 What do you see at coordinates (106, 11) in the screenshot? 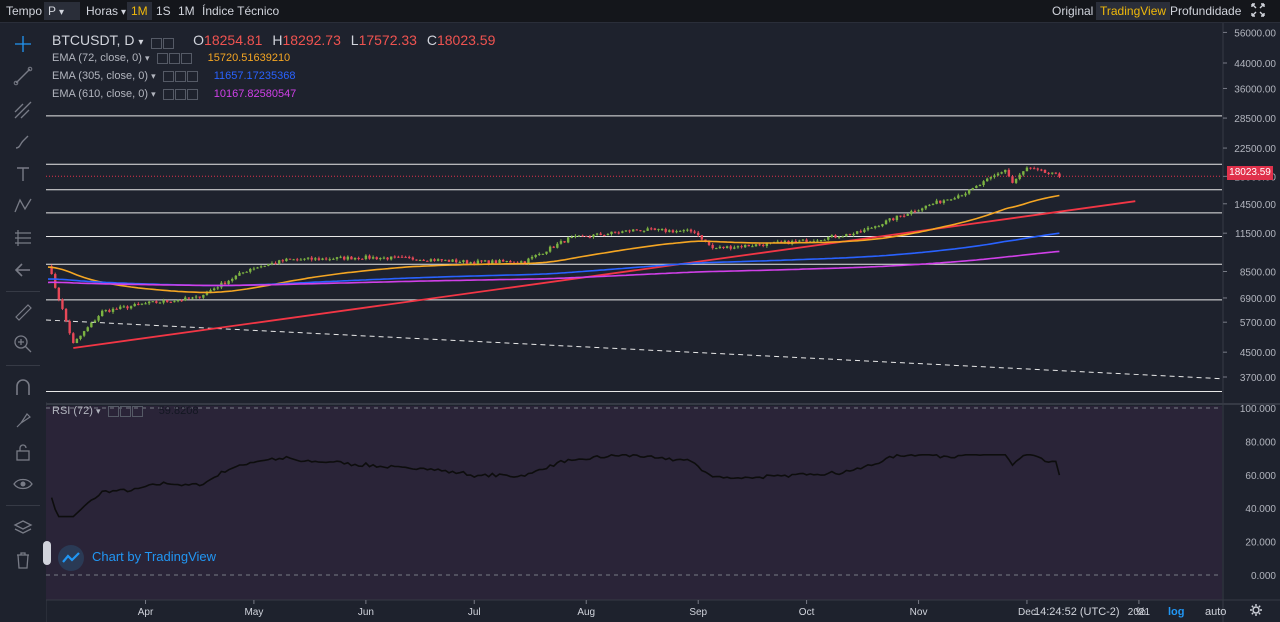
I see `hours-dropdown: Horas` at bounding box center [106, 11].